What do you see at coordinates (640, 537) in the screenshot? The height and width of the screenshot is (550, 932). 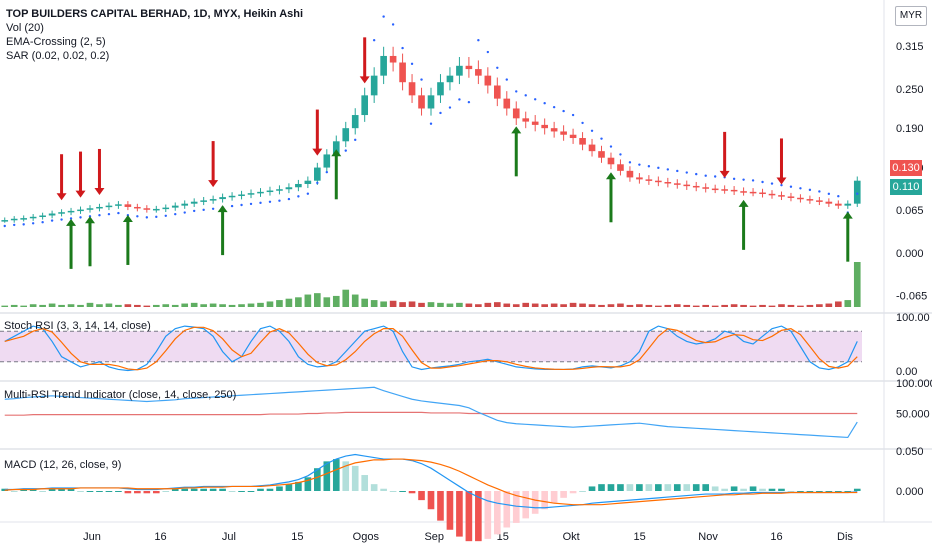 I see `time-tick-label: 15` at bounding box center [640, 537].